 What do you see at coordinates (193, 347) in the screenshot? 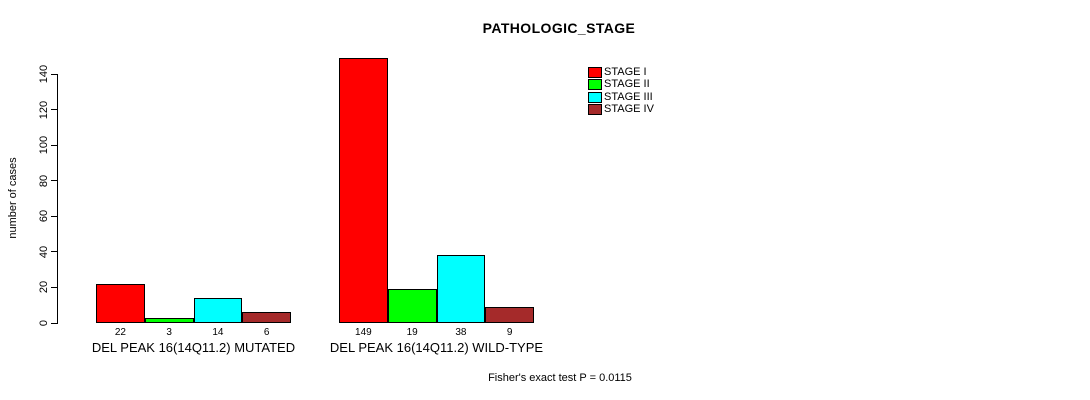
I see `group-label: DEL PEAK 16(14Q11.2) MUTATED` at bounding box center [193, 347].